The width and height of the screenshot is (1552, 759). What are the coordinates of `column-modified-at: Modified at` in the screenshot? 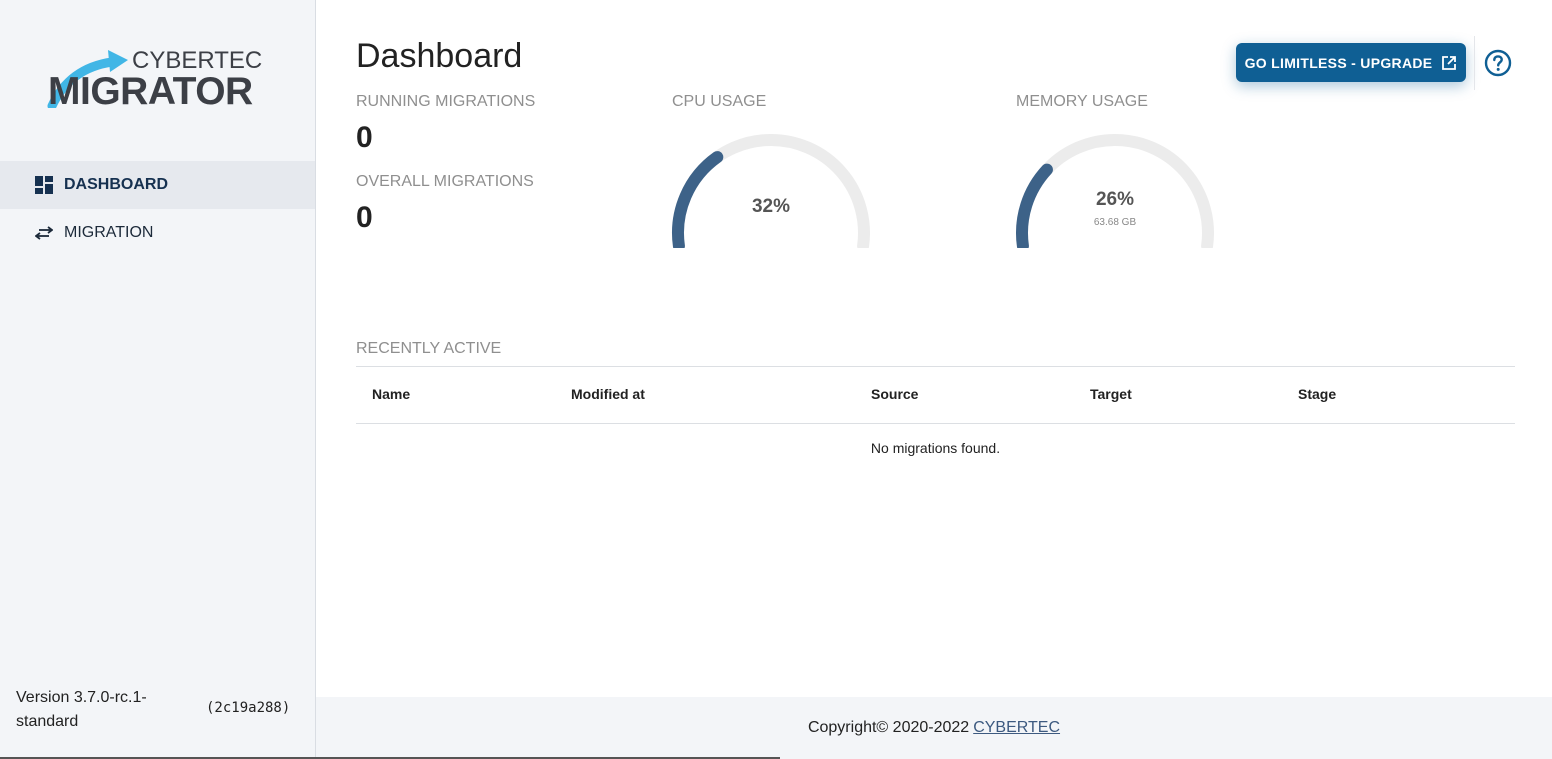 It's located at (608, 394).